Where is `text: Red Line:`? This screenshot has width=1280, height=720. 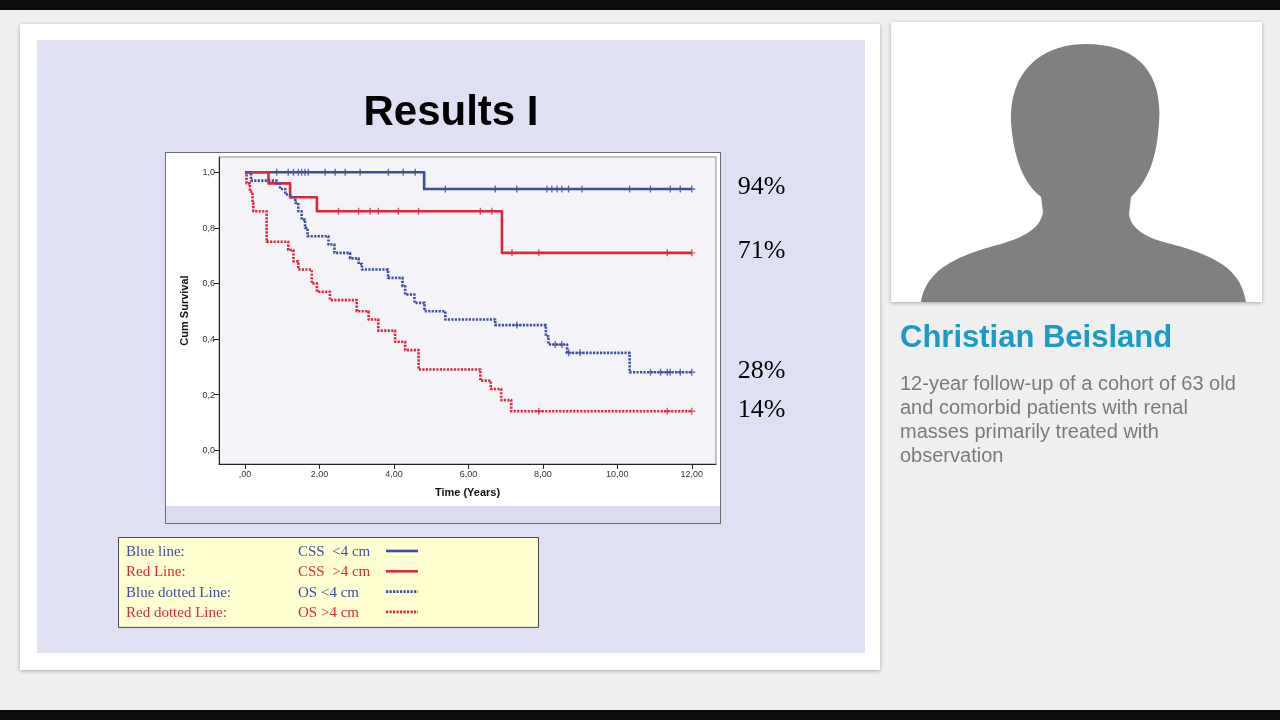 text: Red Line: is located at coordinates (156, 571).